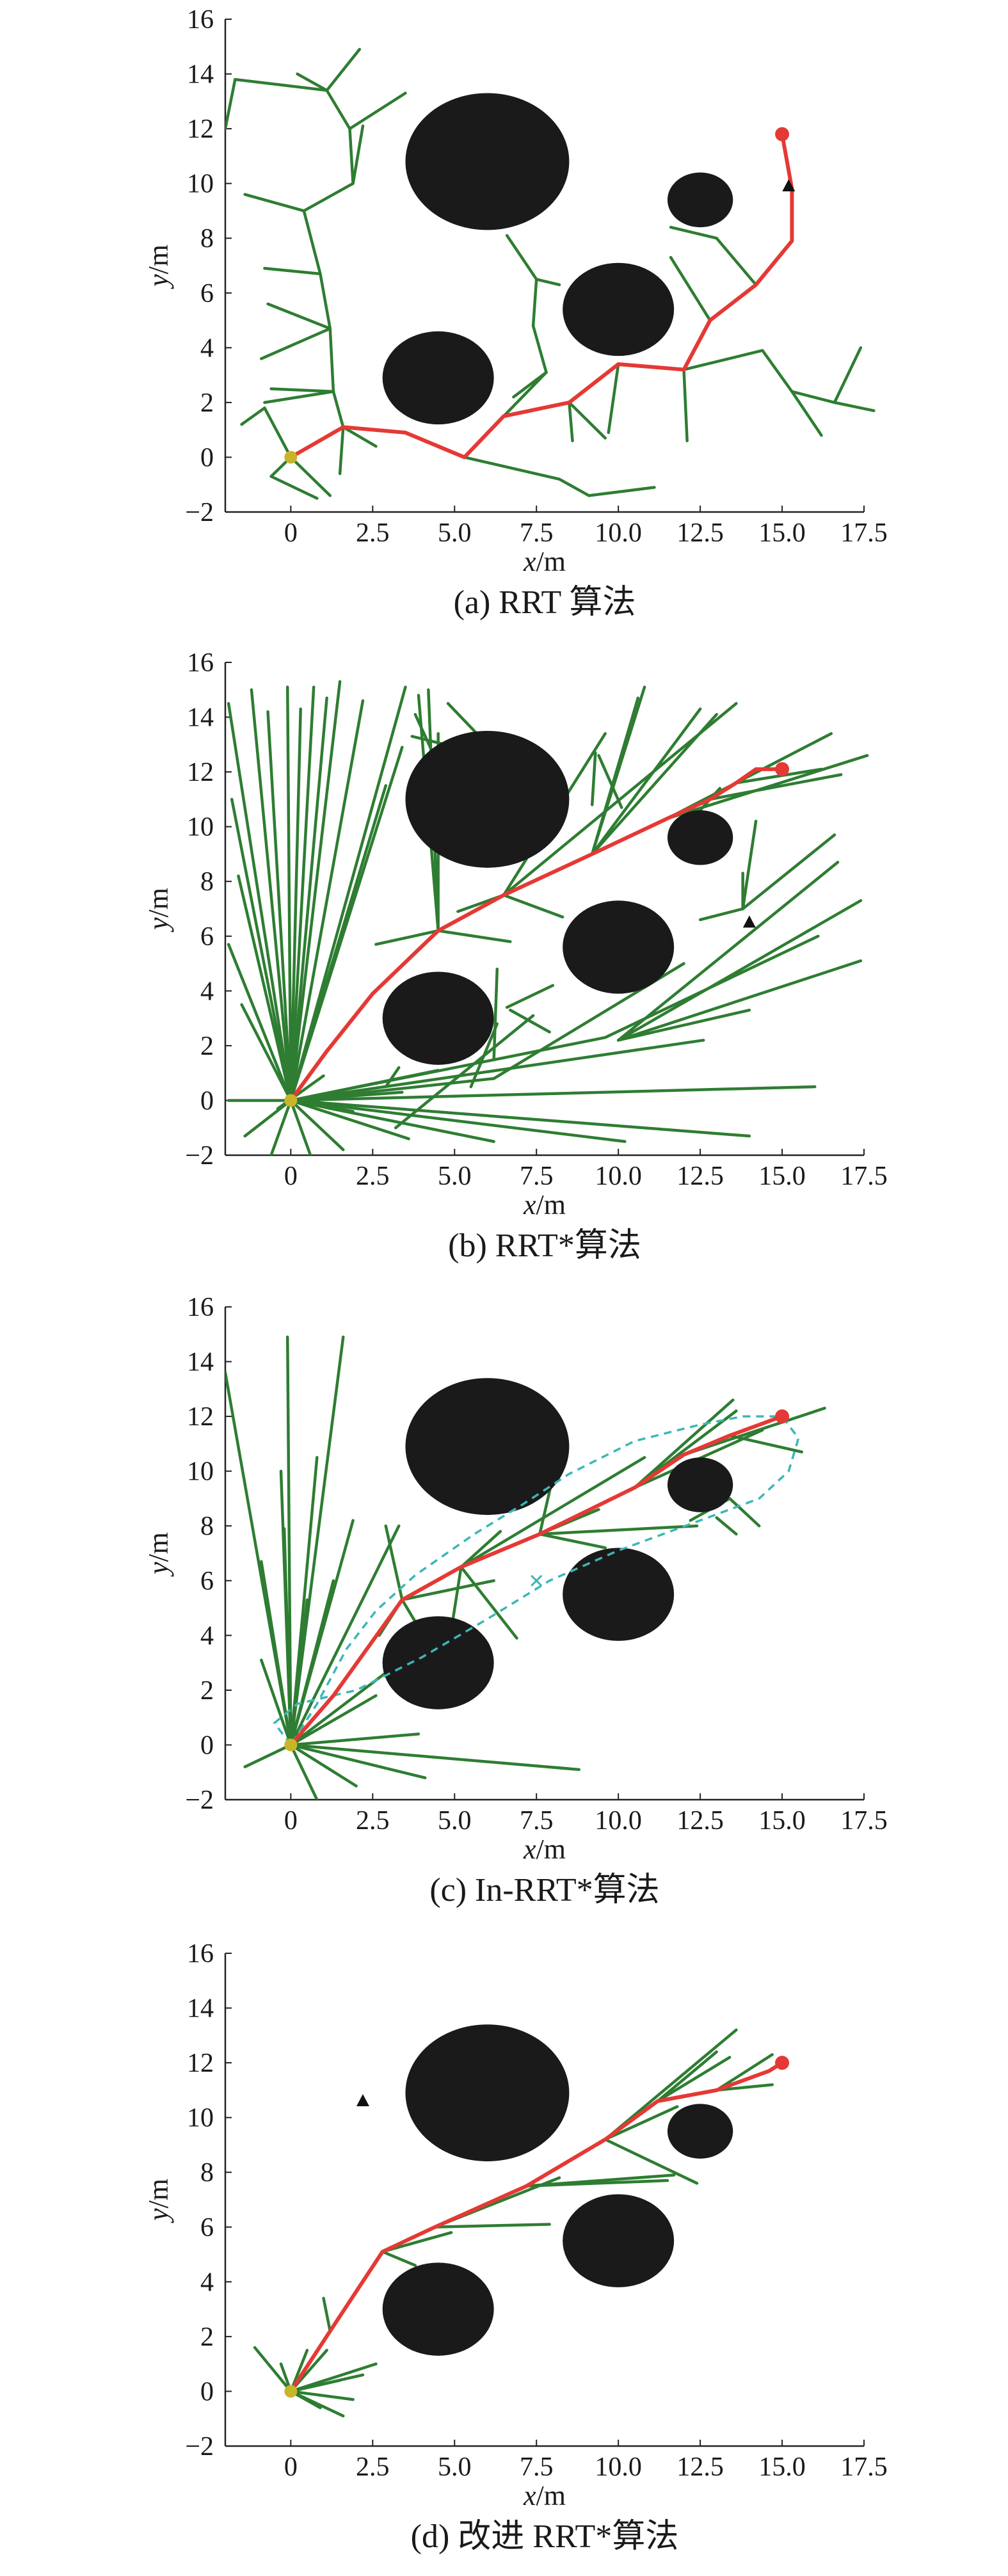 Image resolution: width=1008 pixels, height=2576 pixels. I want to click on x-tick-label: 7.5, so click(537, 533).